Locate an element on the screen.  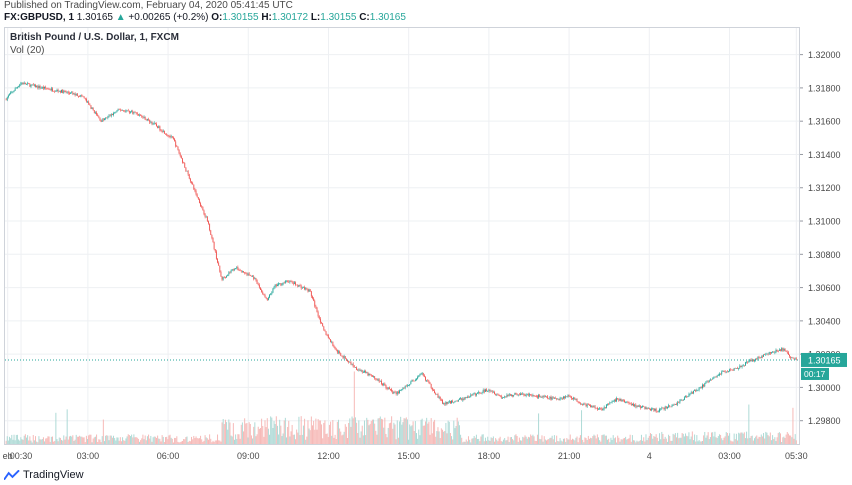
price-tick-label: 1.31600 is located at coordinates (824, 122).